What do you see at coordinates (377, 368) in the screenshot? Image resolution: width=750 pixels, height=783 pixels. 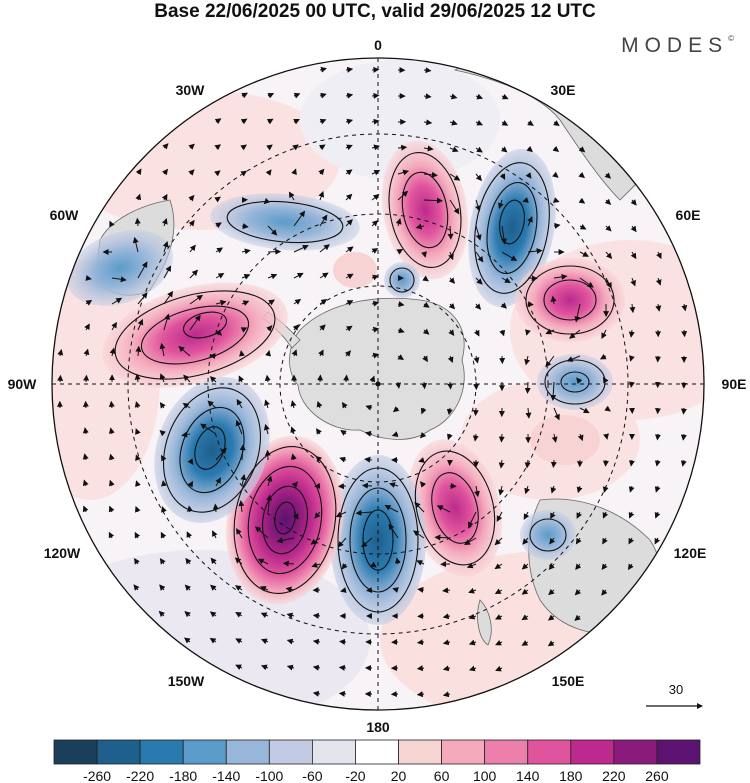 I see `antarctica-landmass` at bounding box center [377, 368].